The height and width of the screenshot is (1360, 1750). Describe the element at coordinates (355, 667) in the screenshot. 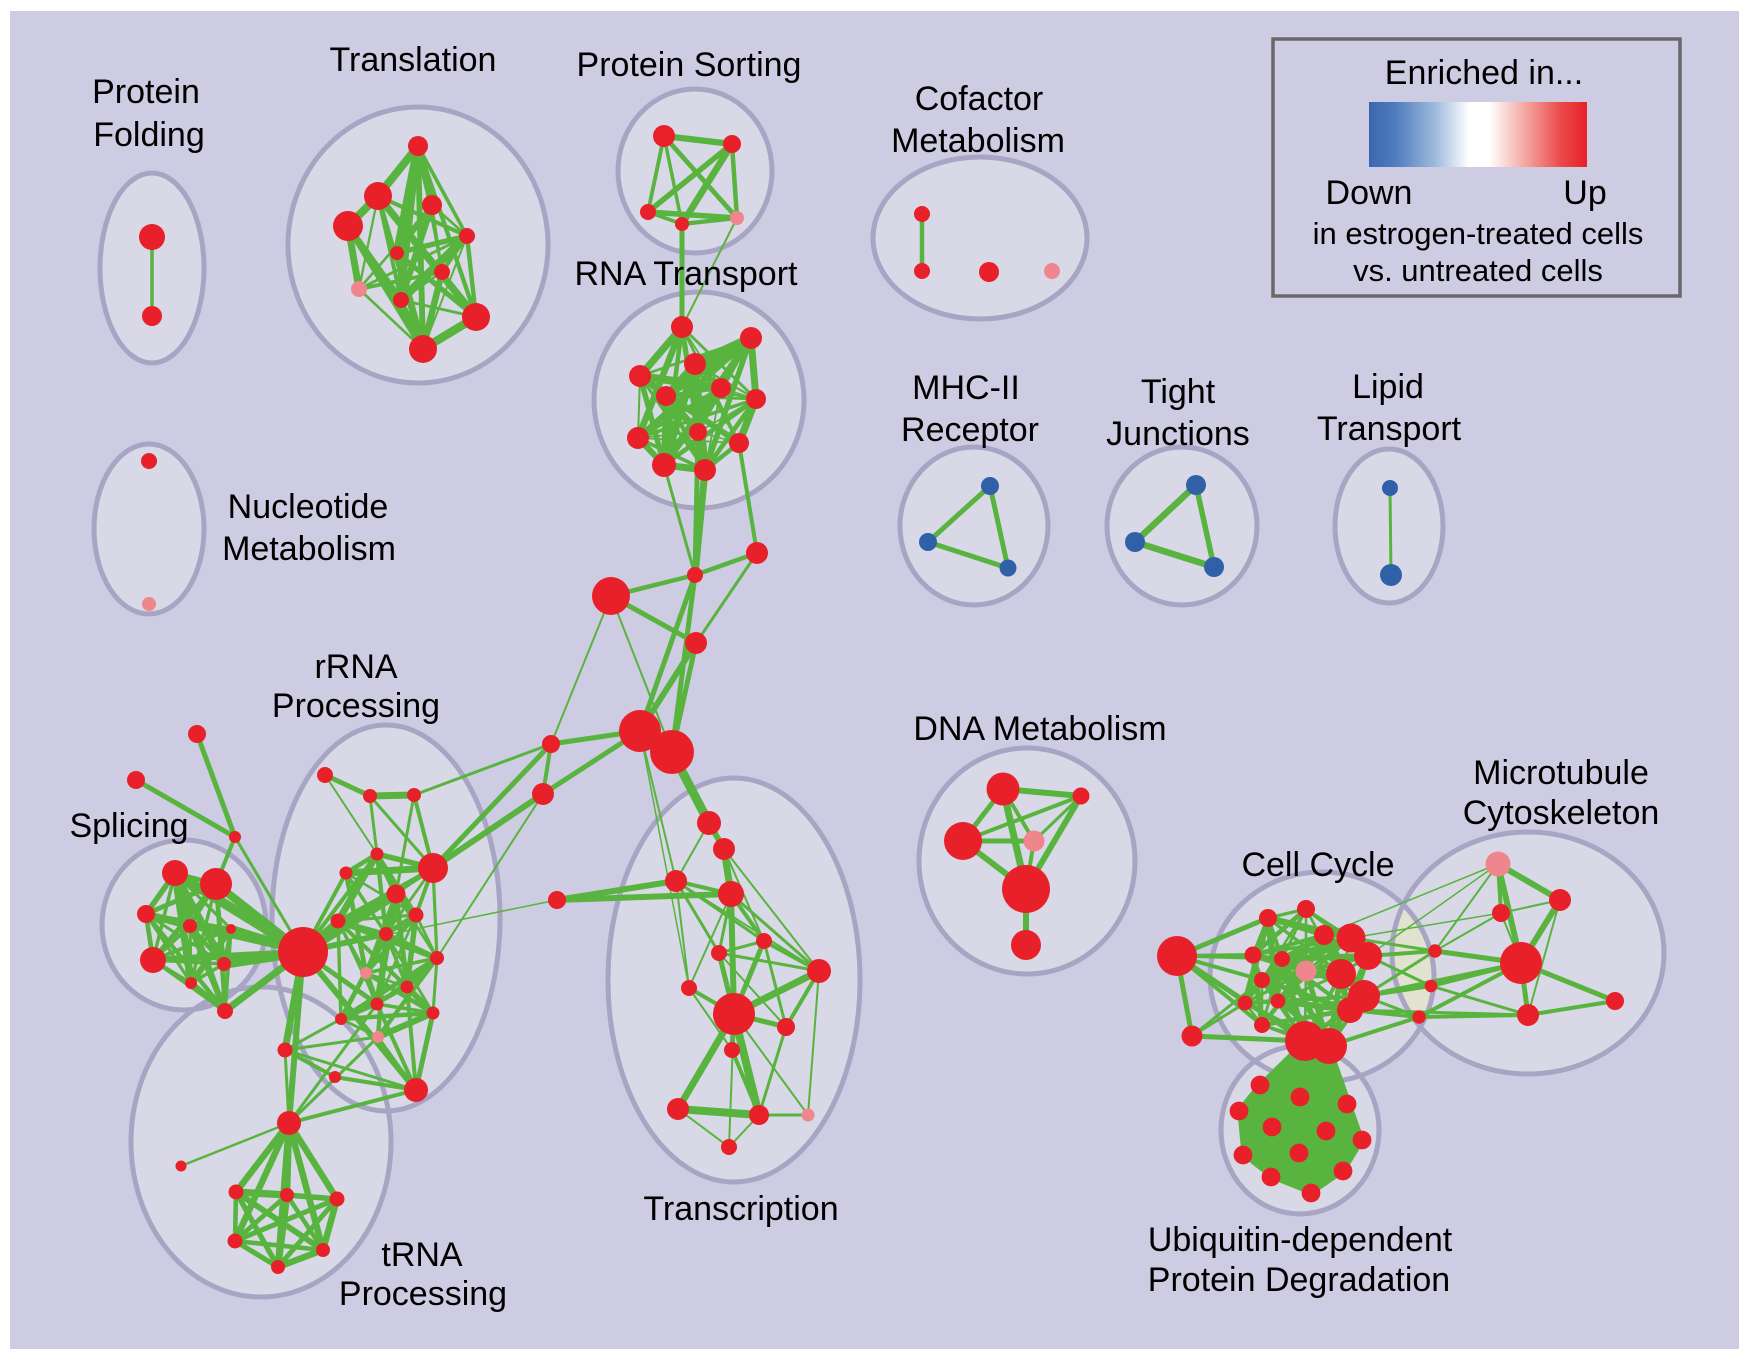

I see `svg-text: rRNA` at that location.